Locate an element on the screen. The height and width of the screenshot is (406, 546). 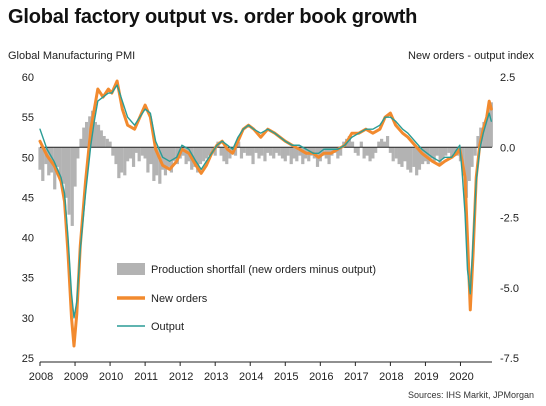
left-tick-label: 60 is located at coordinates (28, 78).